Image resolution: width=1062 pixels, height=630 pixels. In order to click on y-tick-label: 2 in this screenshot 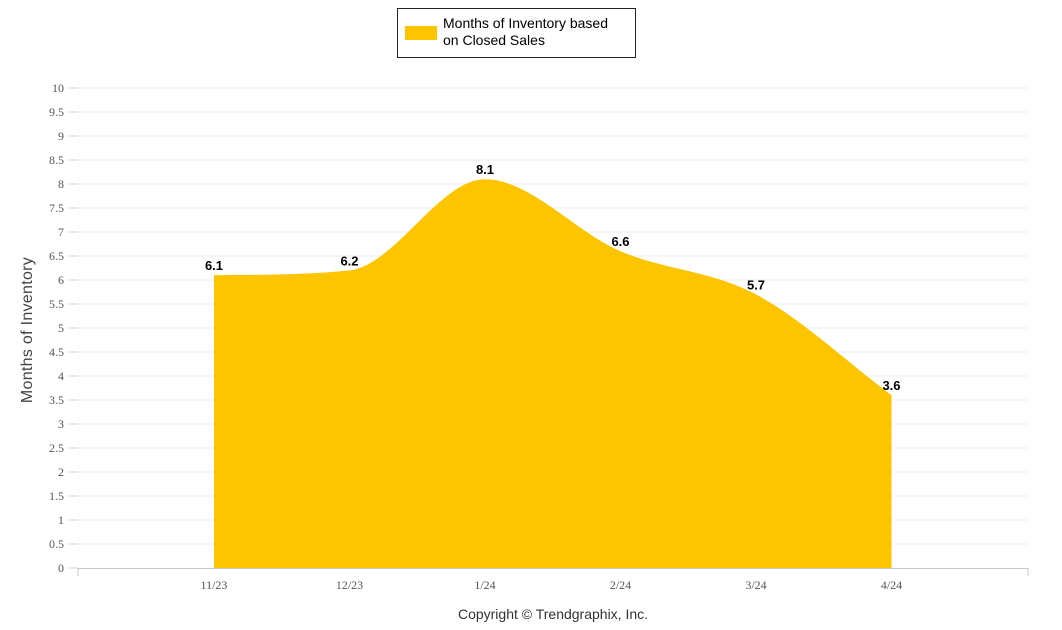, I will do `click(61, 472)`.